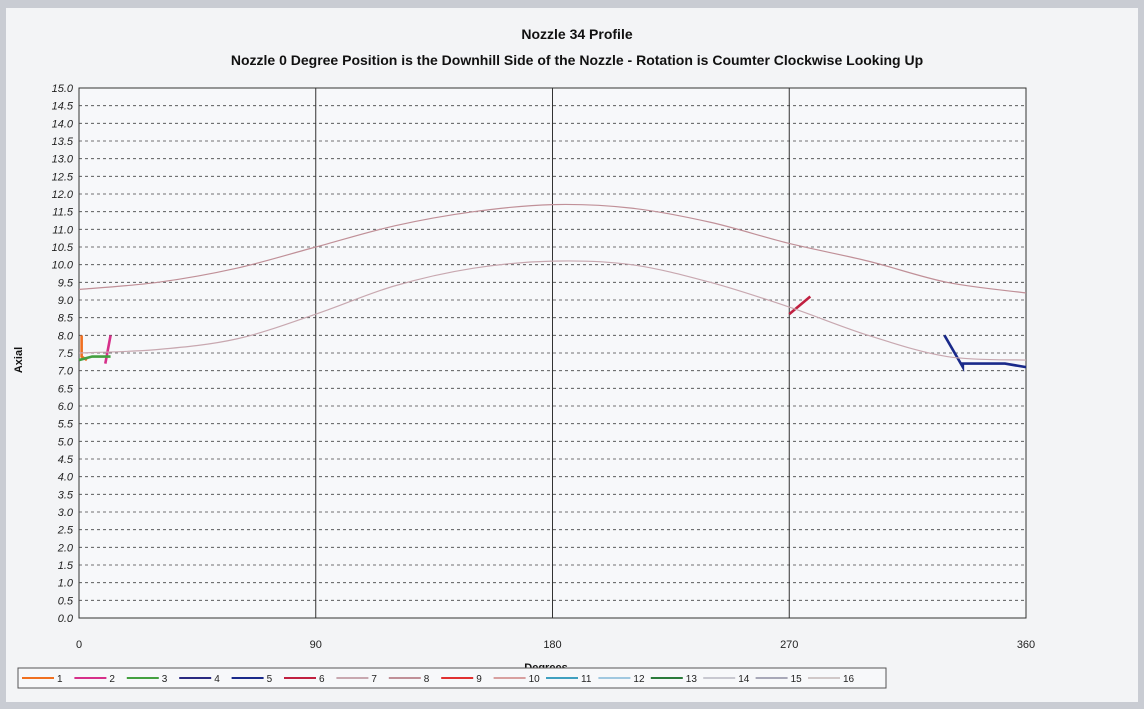 The width and height of the screenshot is (1144, 709). I want to click on y-tick-label: 6.0, so click(66, 407).